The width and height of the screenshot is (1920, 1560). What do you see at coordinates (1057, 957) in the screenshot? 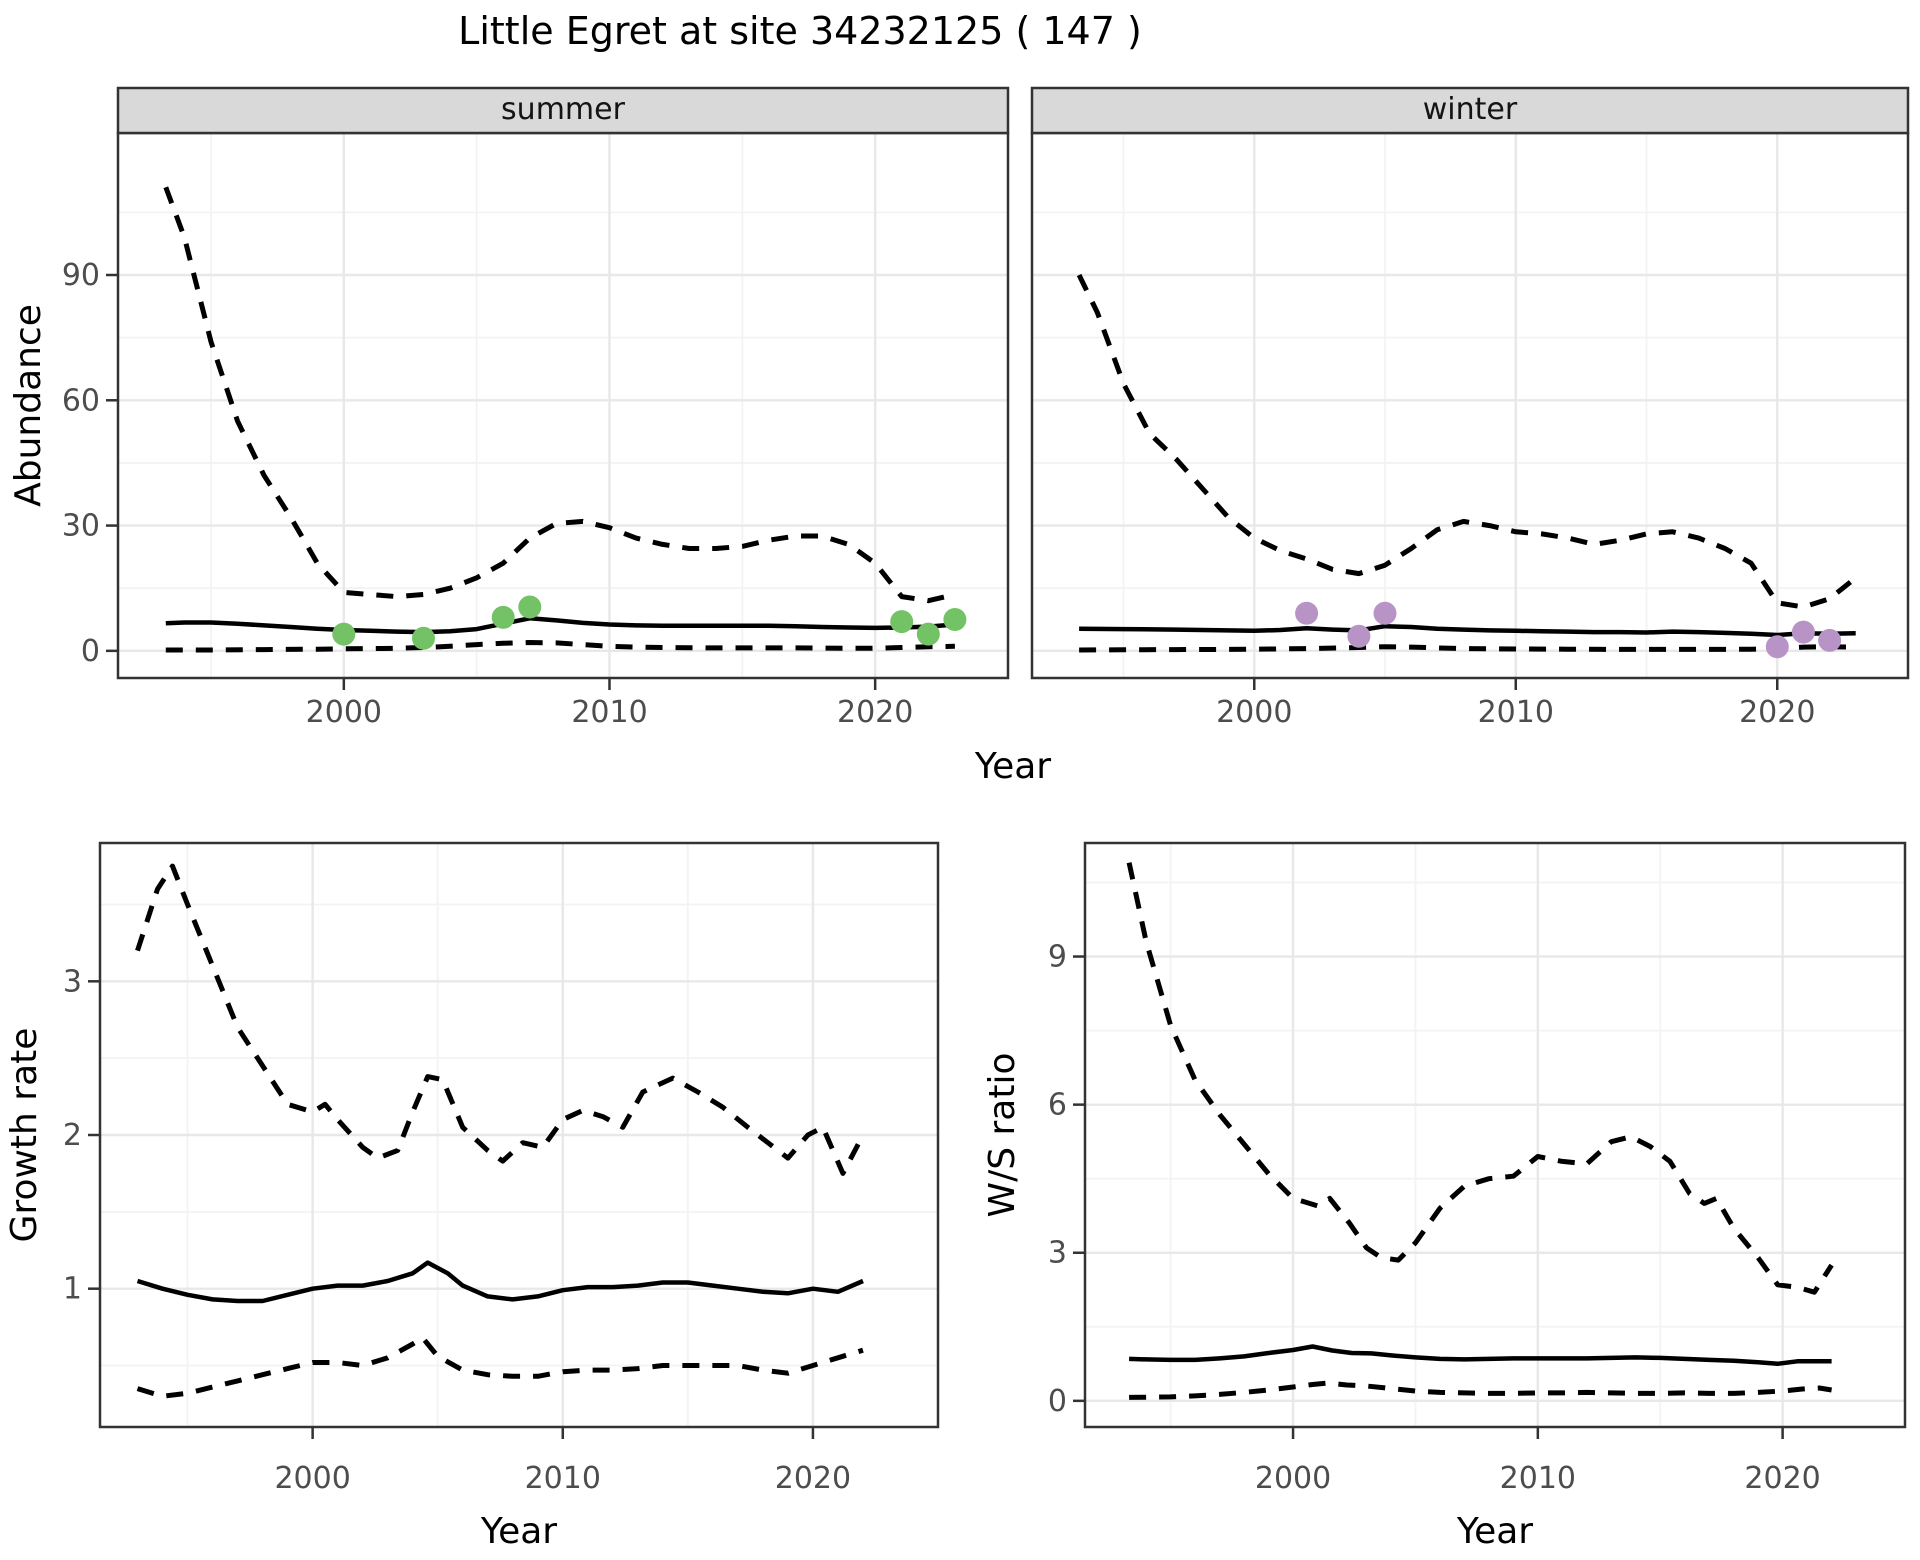
I see `y-tick-label: 9` at bounding box center [1057, 957].